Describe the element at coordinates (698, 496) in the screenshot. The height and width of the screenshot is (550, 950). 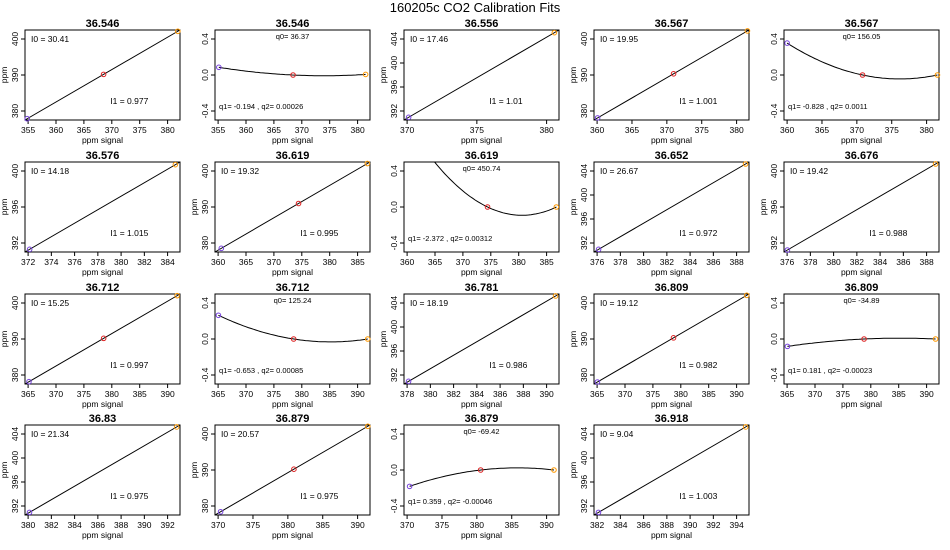
I see `slope-annotation: I1 = 1.003` at that location.